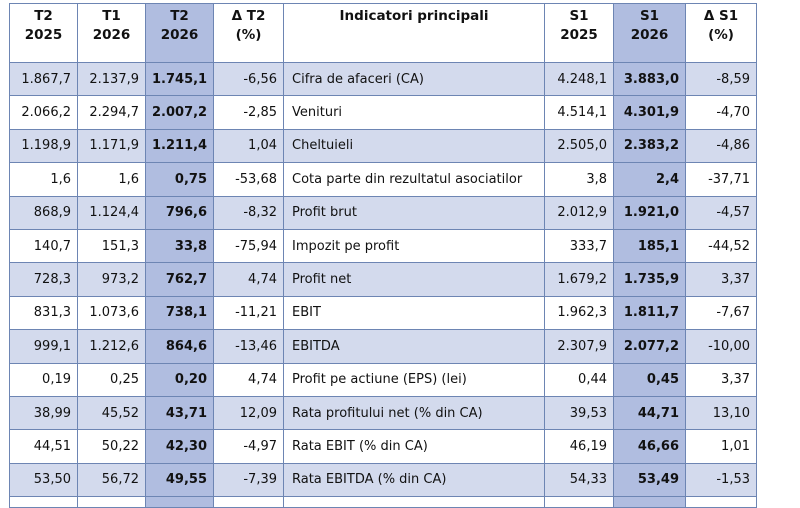  I want to click on cell-name: Venituri, so click(414, 112).